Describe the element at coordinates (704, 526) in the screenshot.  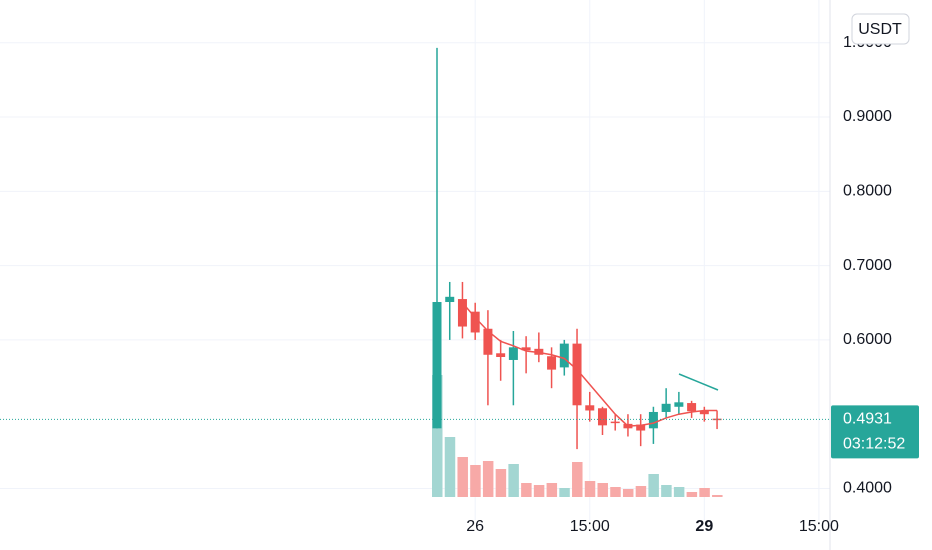
I see `x-tick-label: 29` at that location.